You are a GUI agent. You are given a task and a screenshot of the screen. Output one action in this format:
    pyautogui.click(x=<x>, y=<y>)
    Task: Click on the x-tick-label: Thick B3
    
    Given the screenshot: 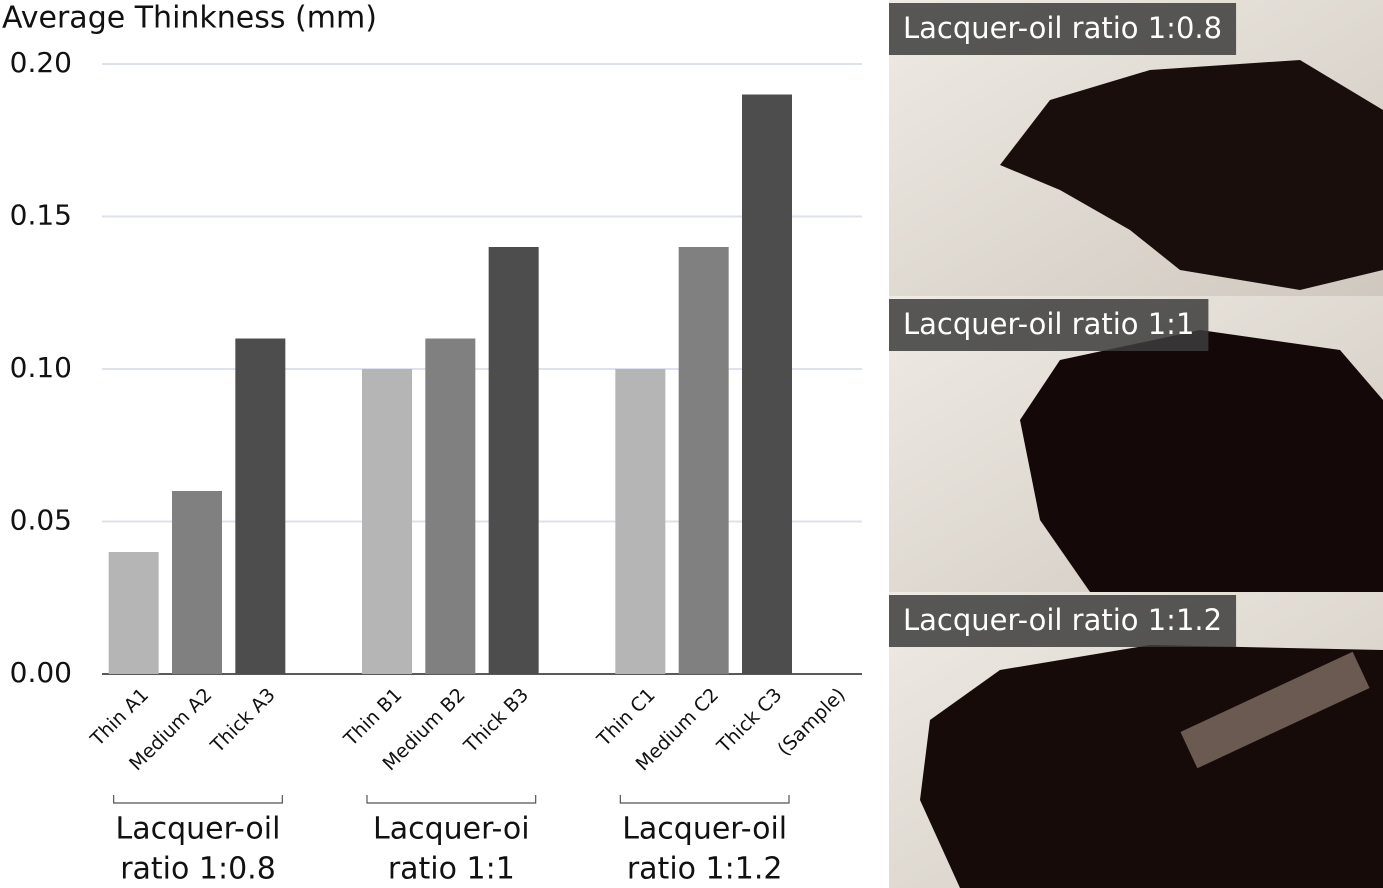 What is the action you would take?
    pyautogui.click(x=496, y=721)
    